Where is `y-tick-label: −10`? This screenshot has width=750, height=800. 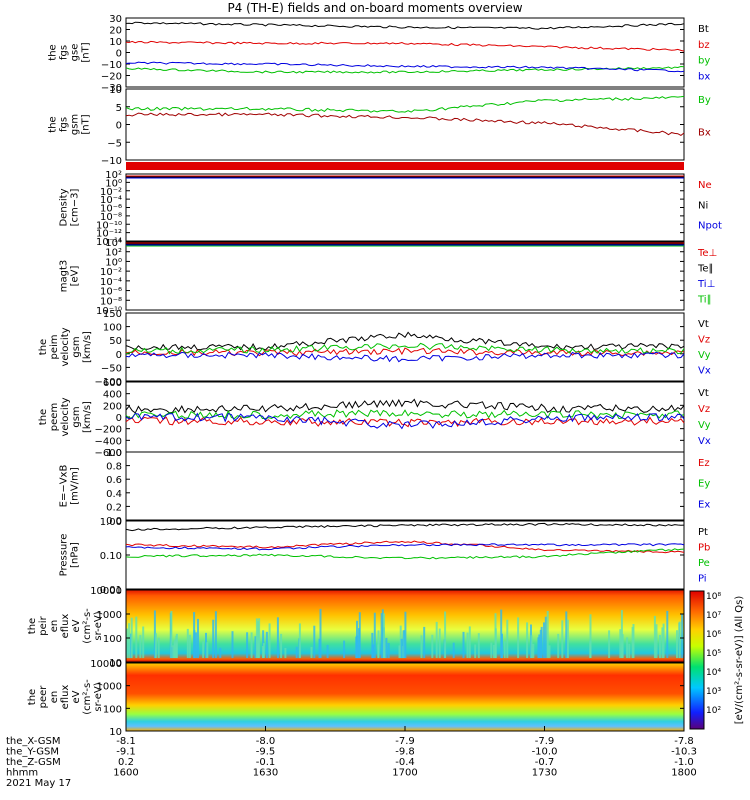
y-tick-label: −10 is located at coordinates (111, 161).